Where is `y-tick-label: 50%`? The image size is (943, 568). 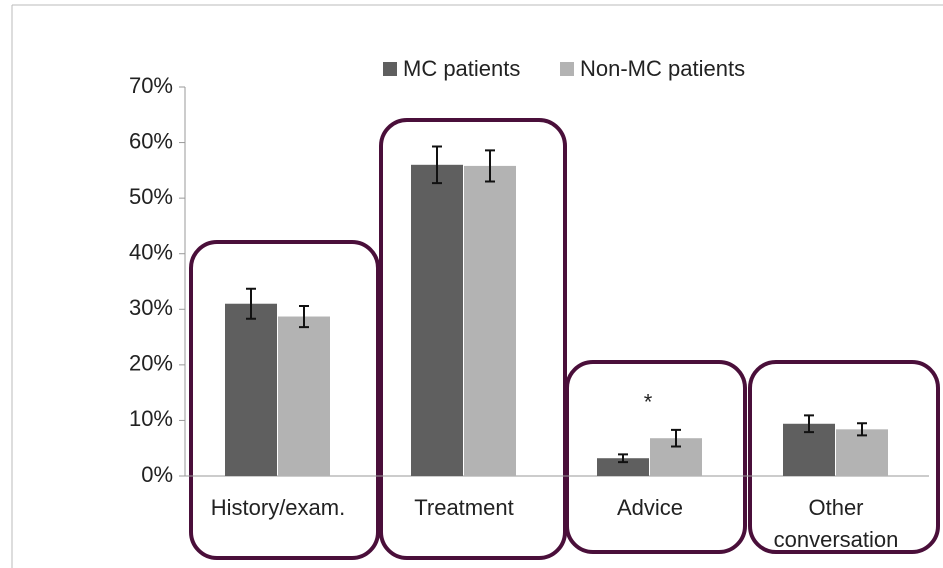
y-tick-label: 50% is located at coordinates (151, 196).